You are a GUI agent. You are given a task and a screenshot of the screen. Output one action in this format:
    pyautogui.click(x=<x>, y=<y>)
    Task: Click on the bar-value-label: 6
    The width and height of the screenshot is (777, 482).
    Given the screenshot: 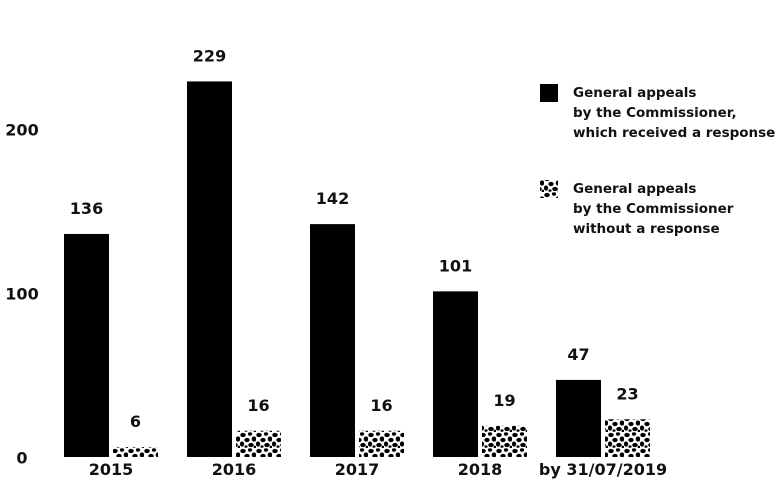 What is the action you would take?
    pyautogui.click(x=135, y=421)
    